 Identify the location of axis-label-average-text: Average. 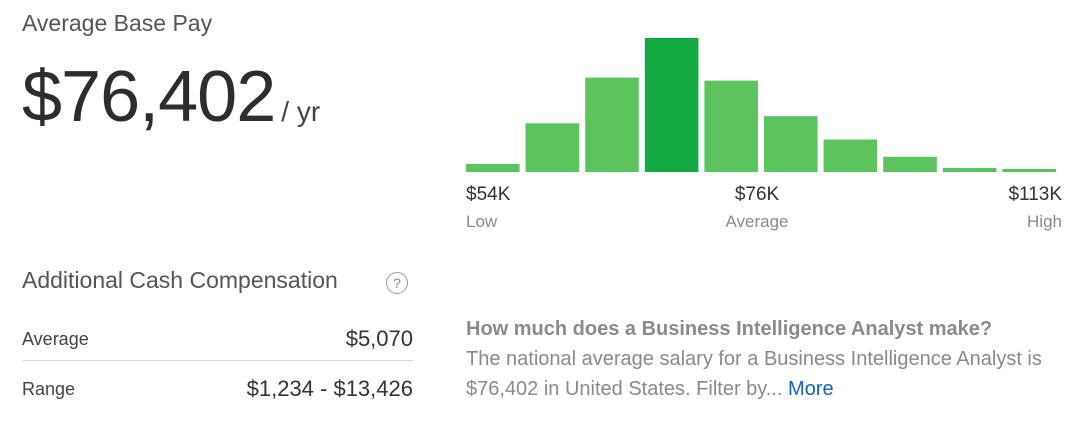
(757, 221).